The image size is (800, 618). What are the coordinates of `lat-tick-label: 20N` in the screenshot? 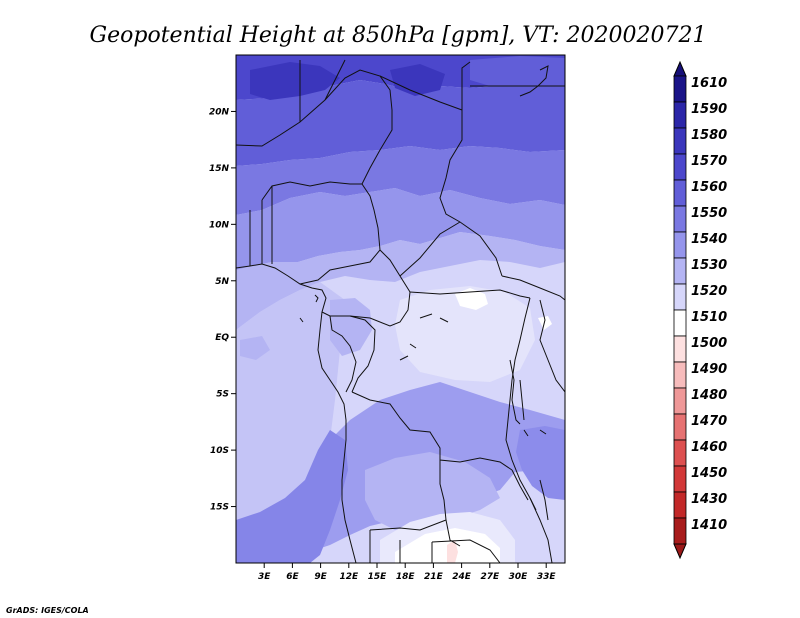 It's located at (219, 112).